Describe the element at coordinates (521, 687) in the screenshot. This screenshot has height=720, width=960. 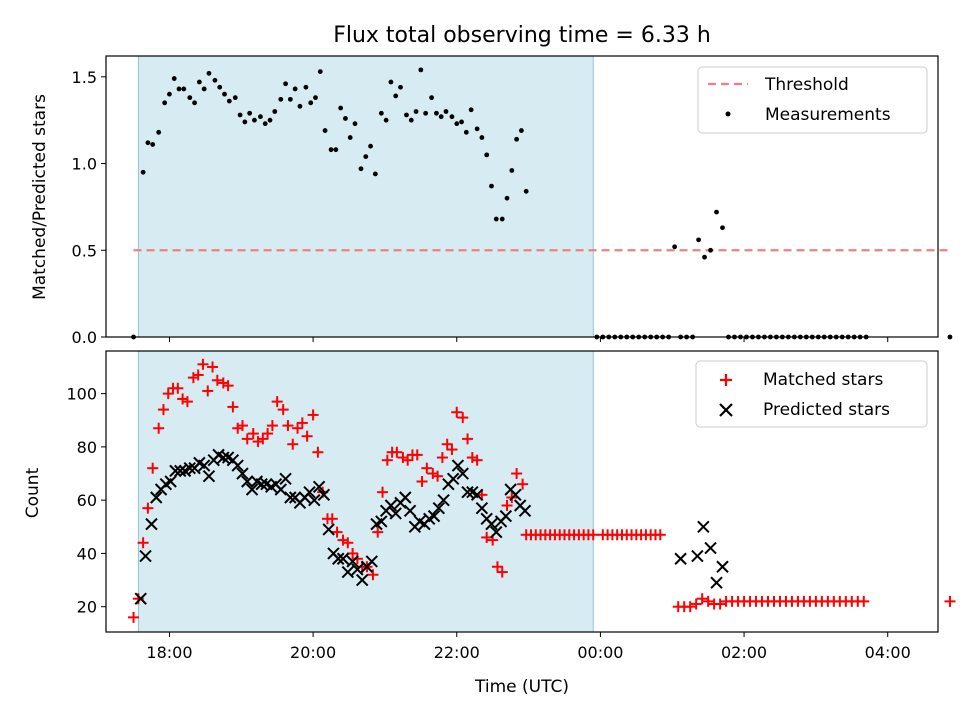
I see `x-axis-label: Time (UTC)` at that location.